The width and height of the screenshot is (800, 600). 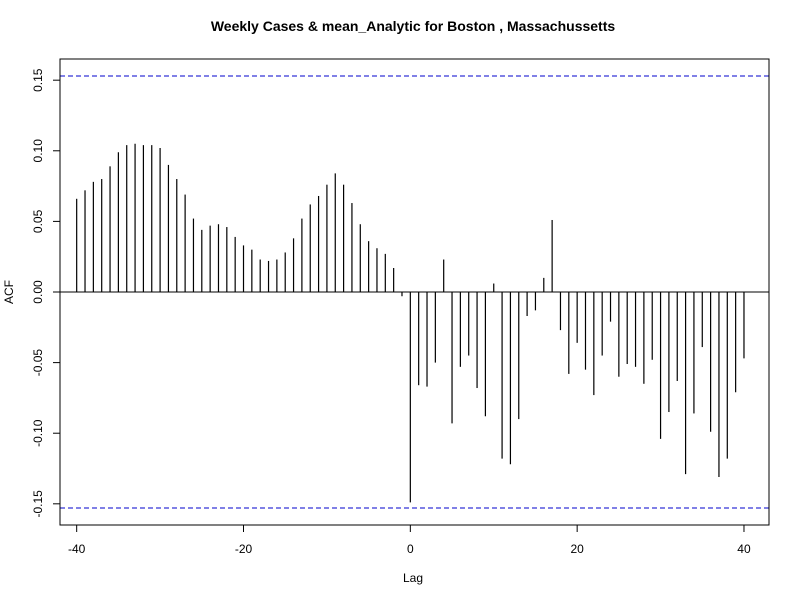 What do you see at coordinates (38, 433) in the screenshot?
I see `y-tick-label: -0.10` at bounding box center [38, 433].